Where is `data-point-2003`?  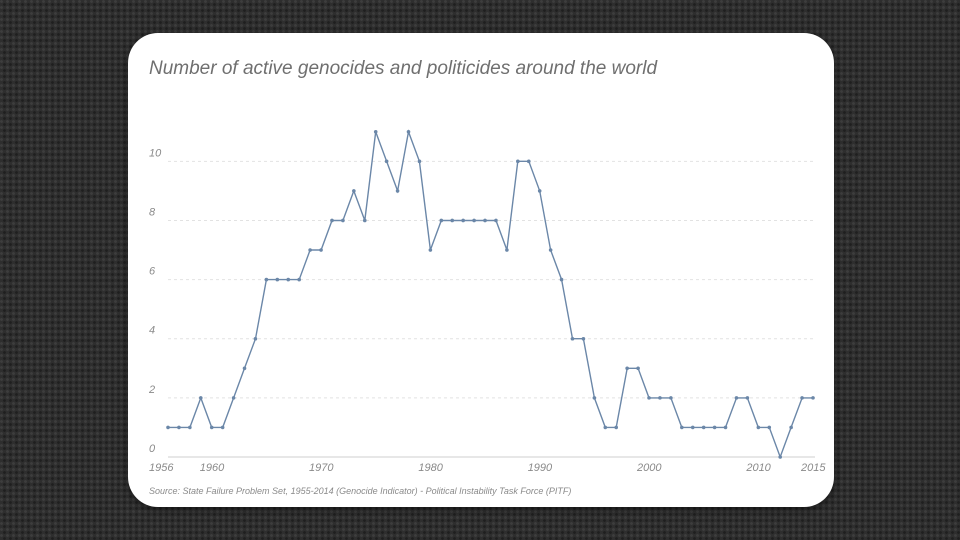
data-point-2003 is located at coordinates (682, 427).